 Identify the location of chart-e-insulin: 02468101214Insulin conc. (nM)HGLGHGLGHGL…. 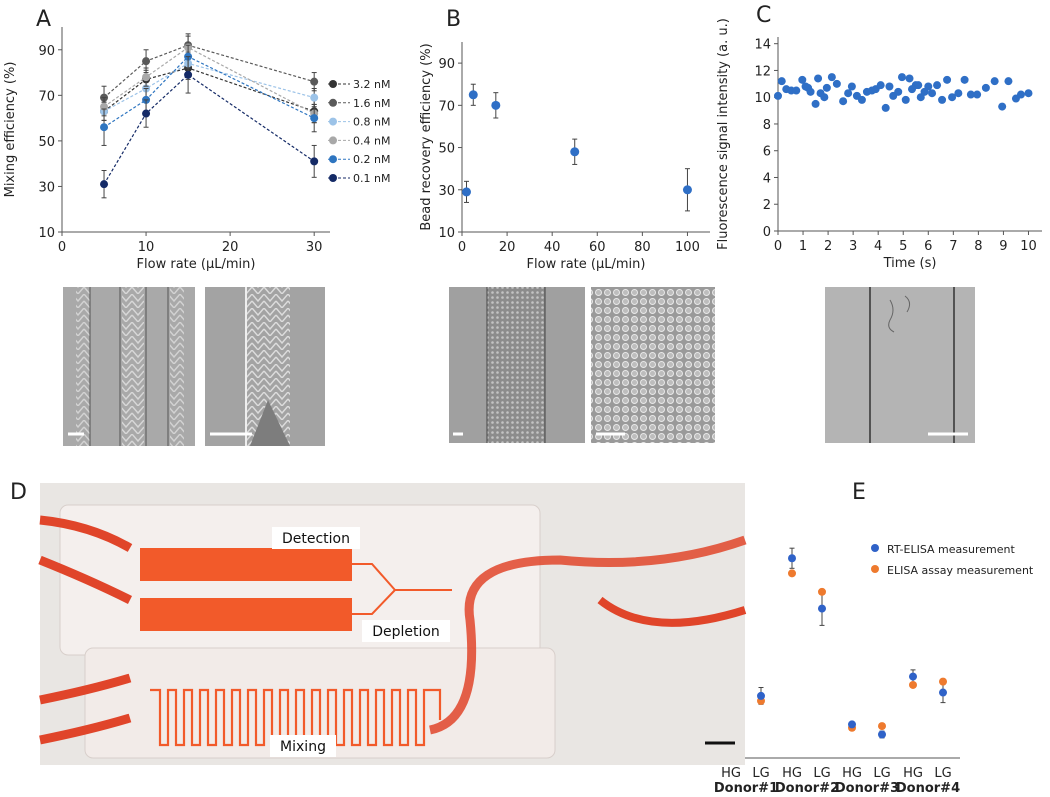
(842, 656).